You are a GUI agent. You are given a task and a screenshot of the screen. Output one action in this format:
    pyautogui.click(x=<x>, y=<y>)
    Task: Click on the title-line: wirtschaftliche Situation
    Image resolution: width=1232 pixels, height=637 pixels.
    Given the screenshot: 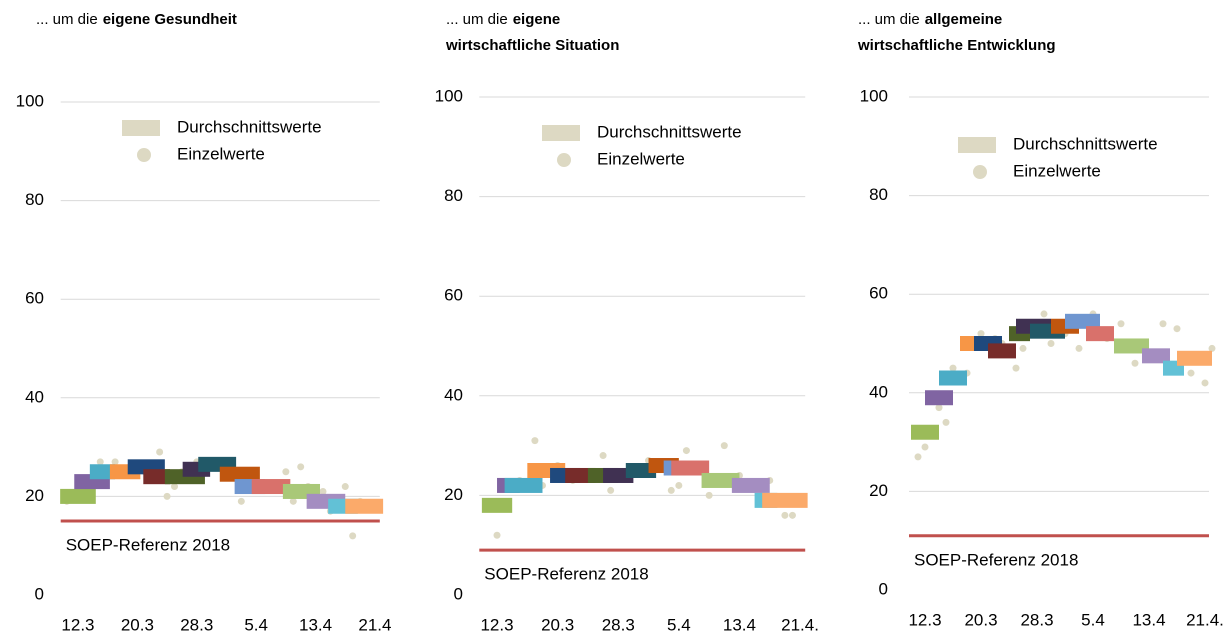 What is the action you would take?
    pyautogui.click(x=532, y=45)
    